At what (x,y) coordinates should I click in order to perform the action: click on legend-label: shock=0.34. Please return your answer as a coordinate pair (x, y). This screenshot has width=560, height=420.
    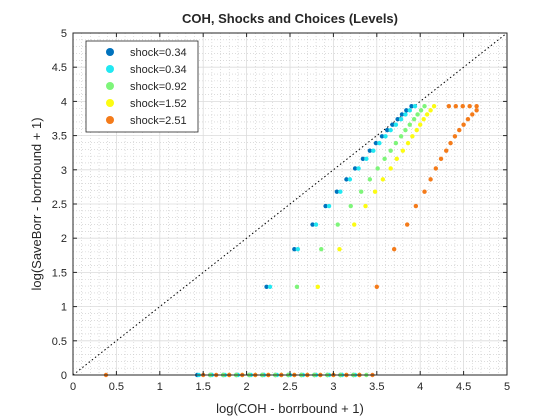
    Looking at the image, I should click on (158, 53).